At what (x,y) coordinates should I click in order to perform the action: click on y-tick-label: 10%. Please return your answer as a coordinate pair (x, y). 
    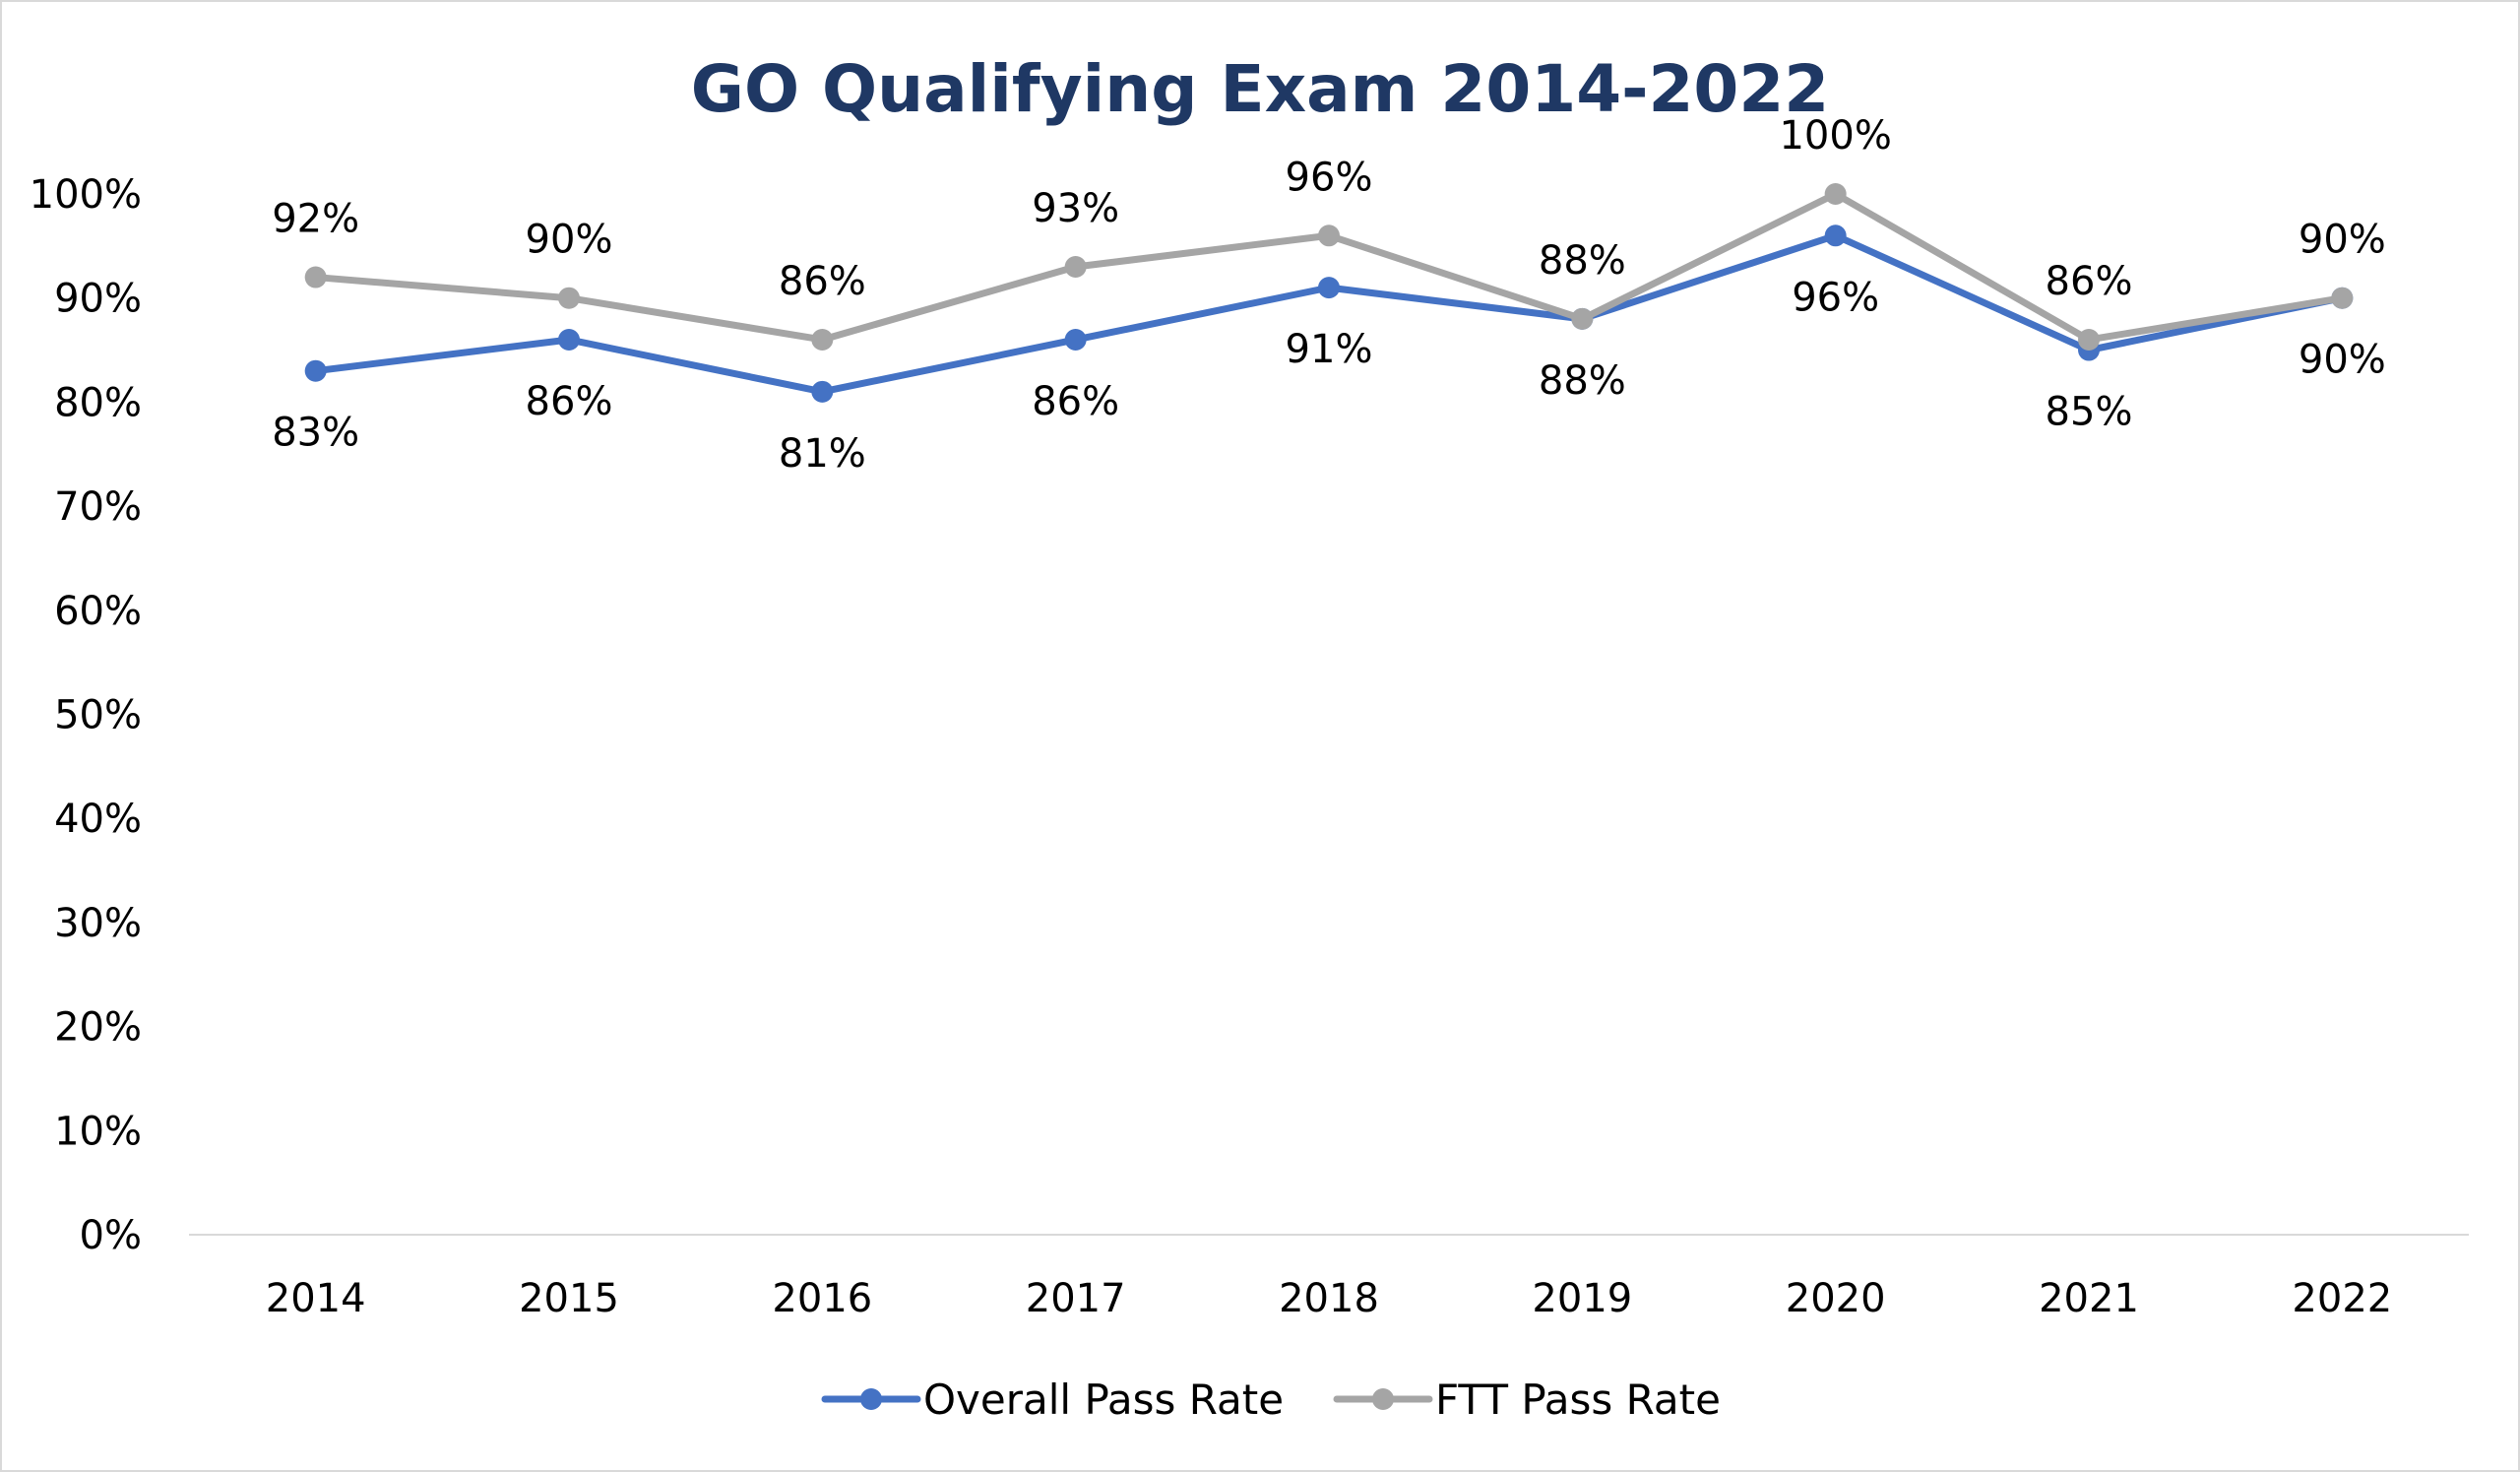
    Looking at the image, I should click on (98, 1131).